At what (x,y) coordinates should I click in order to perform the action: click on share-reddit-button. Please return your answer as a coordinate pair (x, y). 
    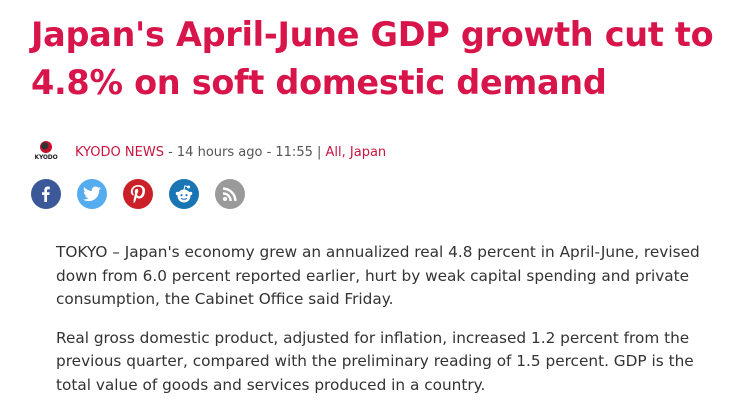
    Looking at the image, I should click on (184, 194).